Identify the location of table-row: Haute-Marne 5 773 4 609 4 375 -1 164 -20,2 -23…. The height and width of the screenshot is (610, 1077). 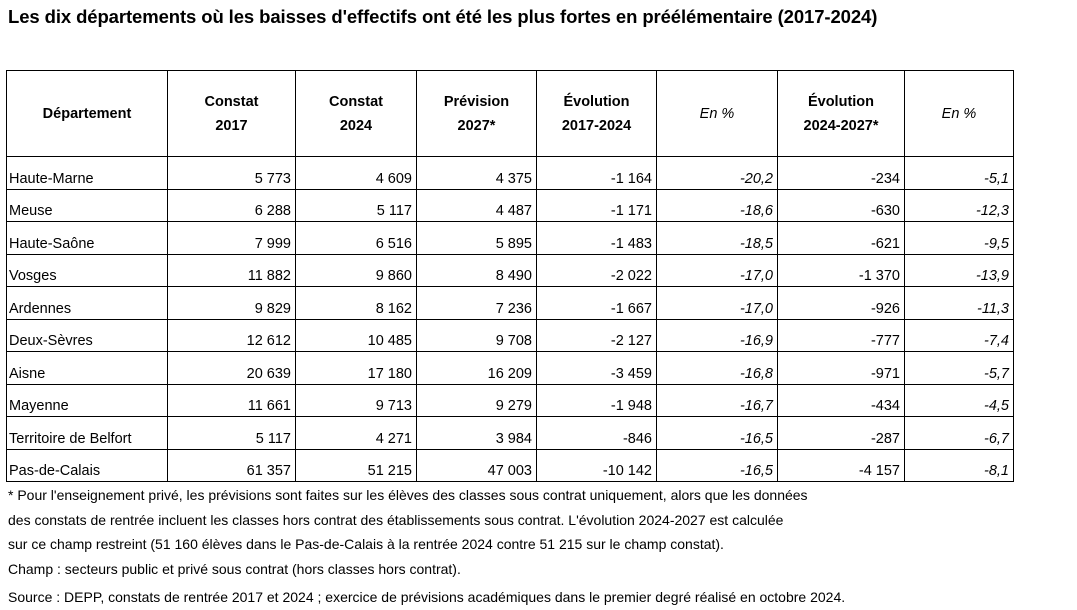
(510, 173).